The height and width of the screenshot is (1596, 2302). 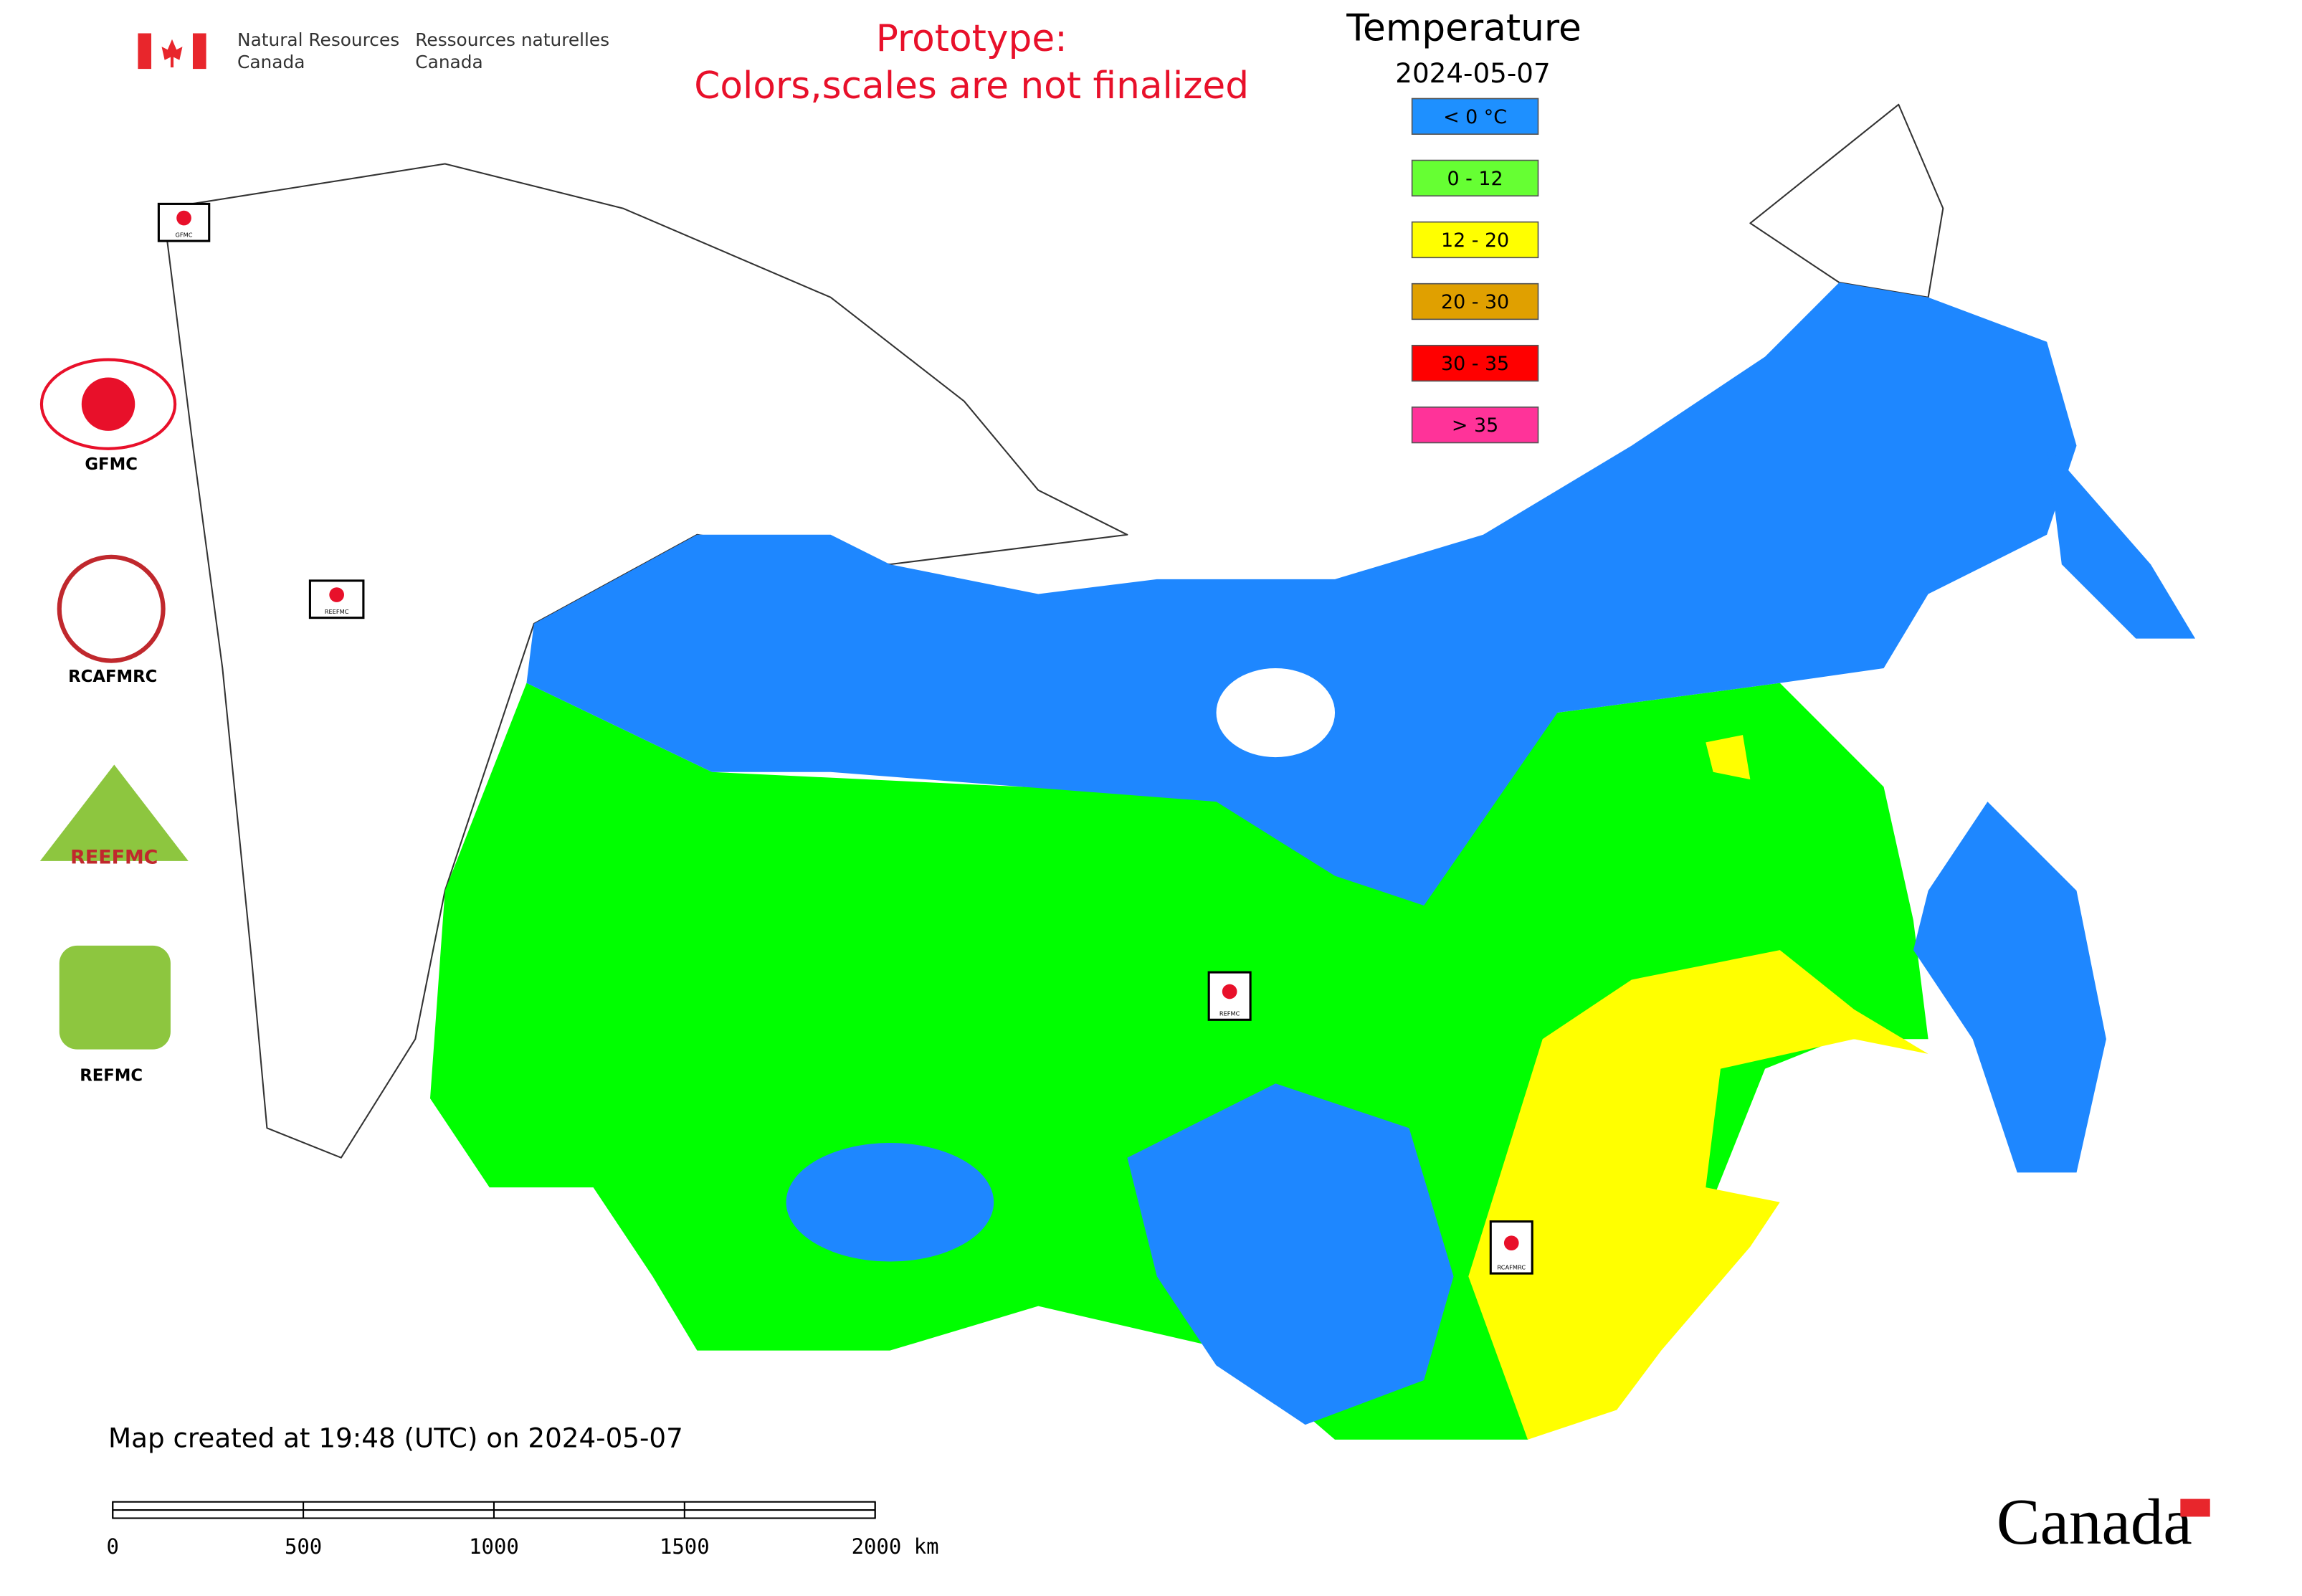 What do you see at coordinates (449, 62) in the screenshot?
I see `agency-fr: Canada` at bounding box center [449, 62].